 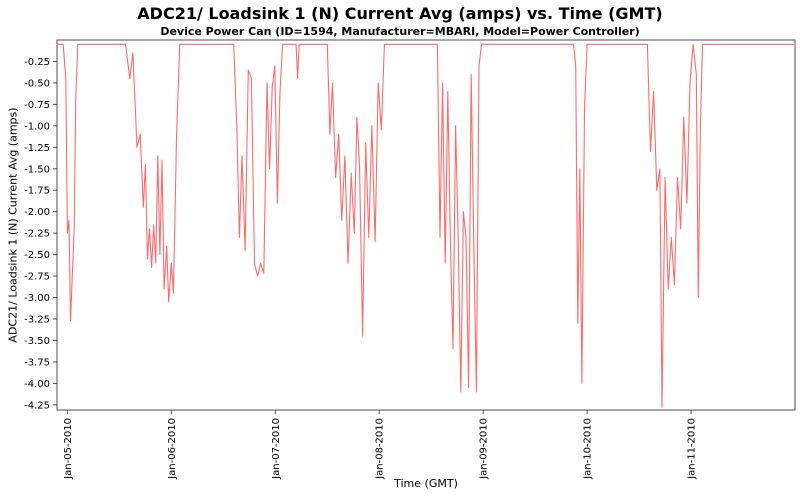 What do you see at coordinates (37, 83) in the screenshot?
I see `svg-text: -0.50` at bounding box center [37, 83].